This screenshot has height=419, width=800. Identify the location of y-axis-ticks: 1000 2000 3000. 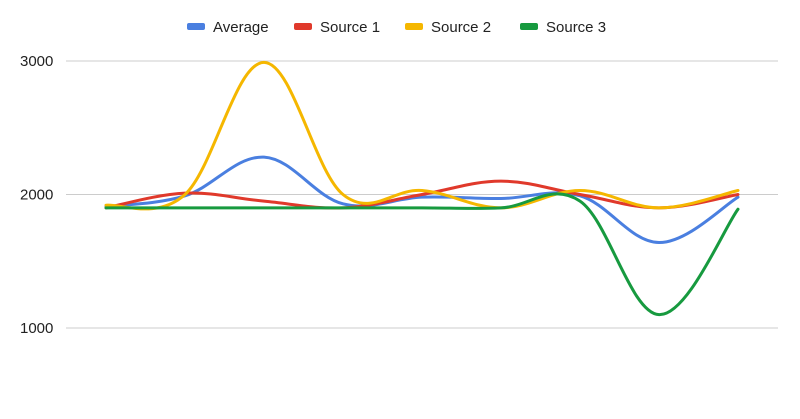
(36, 195).